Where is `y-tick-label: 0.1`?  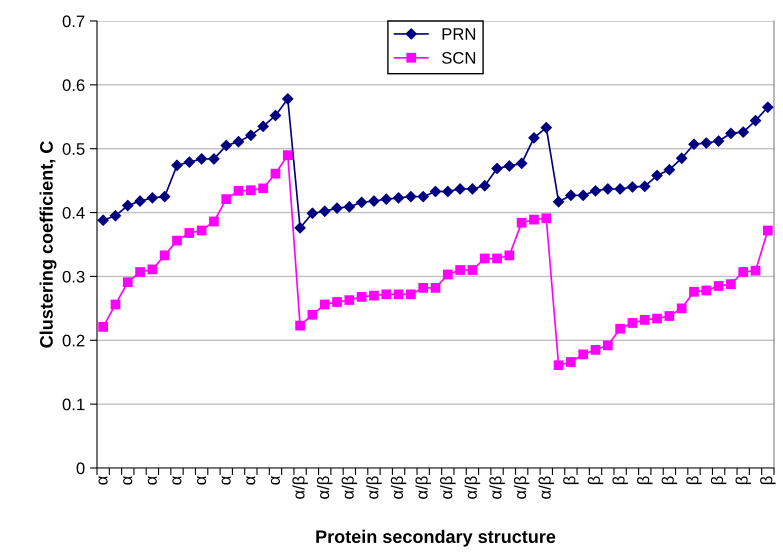
y-tick-label: 0.1 is located at coordinates (73, 404).